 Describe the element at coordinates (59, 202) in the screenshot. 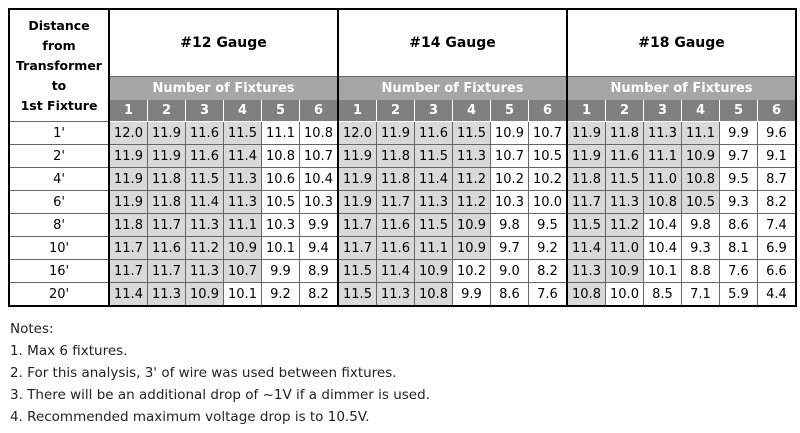

I see `distance: 6'` at that location.